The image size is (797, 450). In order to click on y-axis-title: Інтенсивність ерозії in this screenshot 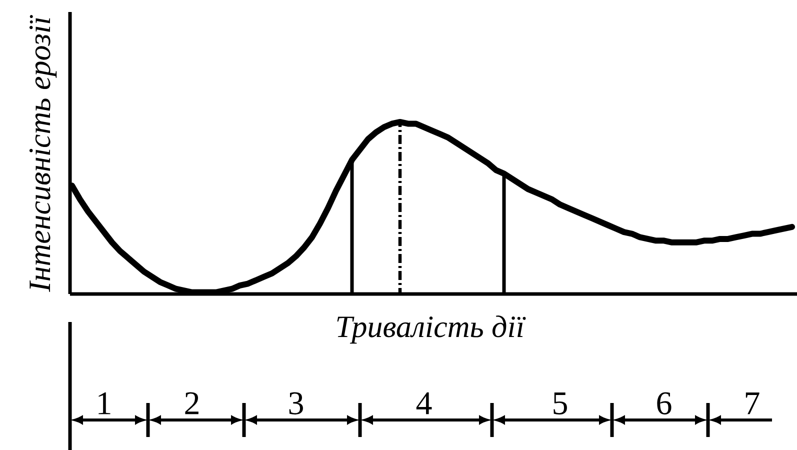, I will do `click(43, 153)`.